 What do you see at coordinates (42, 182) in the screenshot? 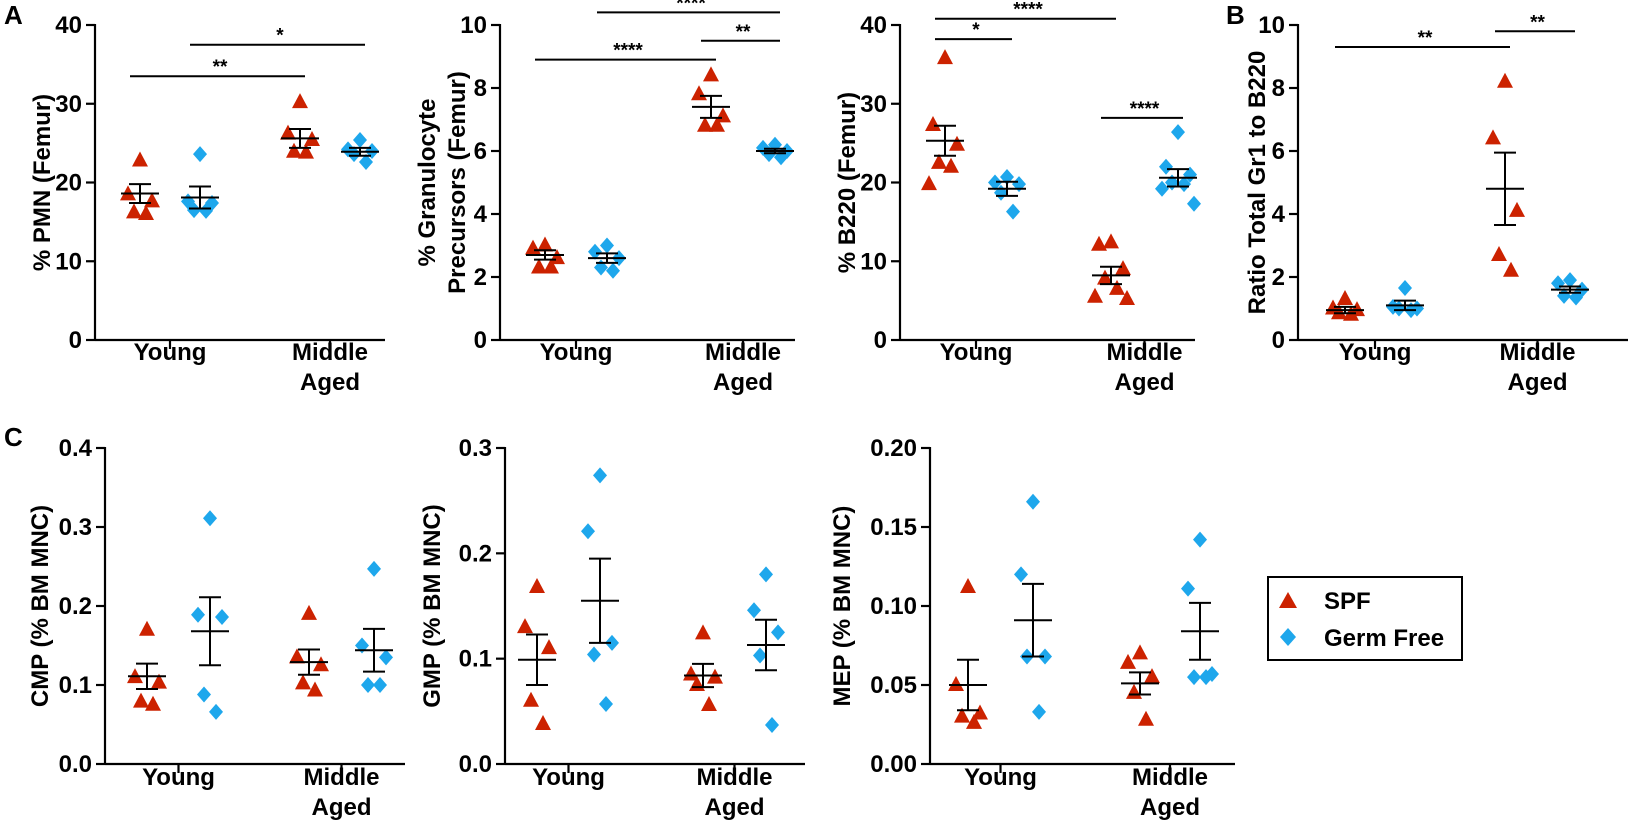
I see `y-axis-title: % PMN (Femur)` at bounding box center [42, 182].